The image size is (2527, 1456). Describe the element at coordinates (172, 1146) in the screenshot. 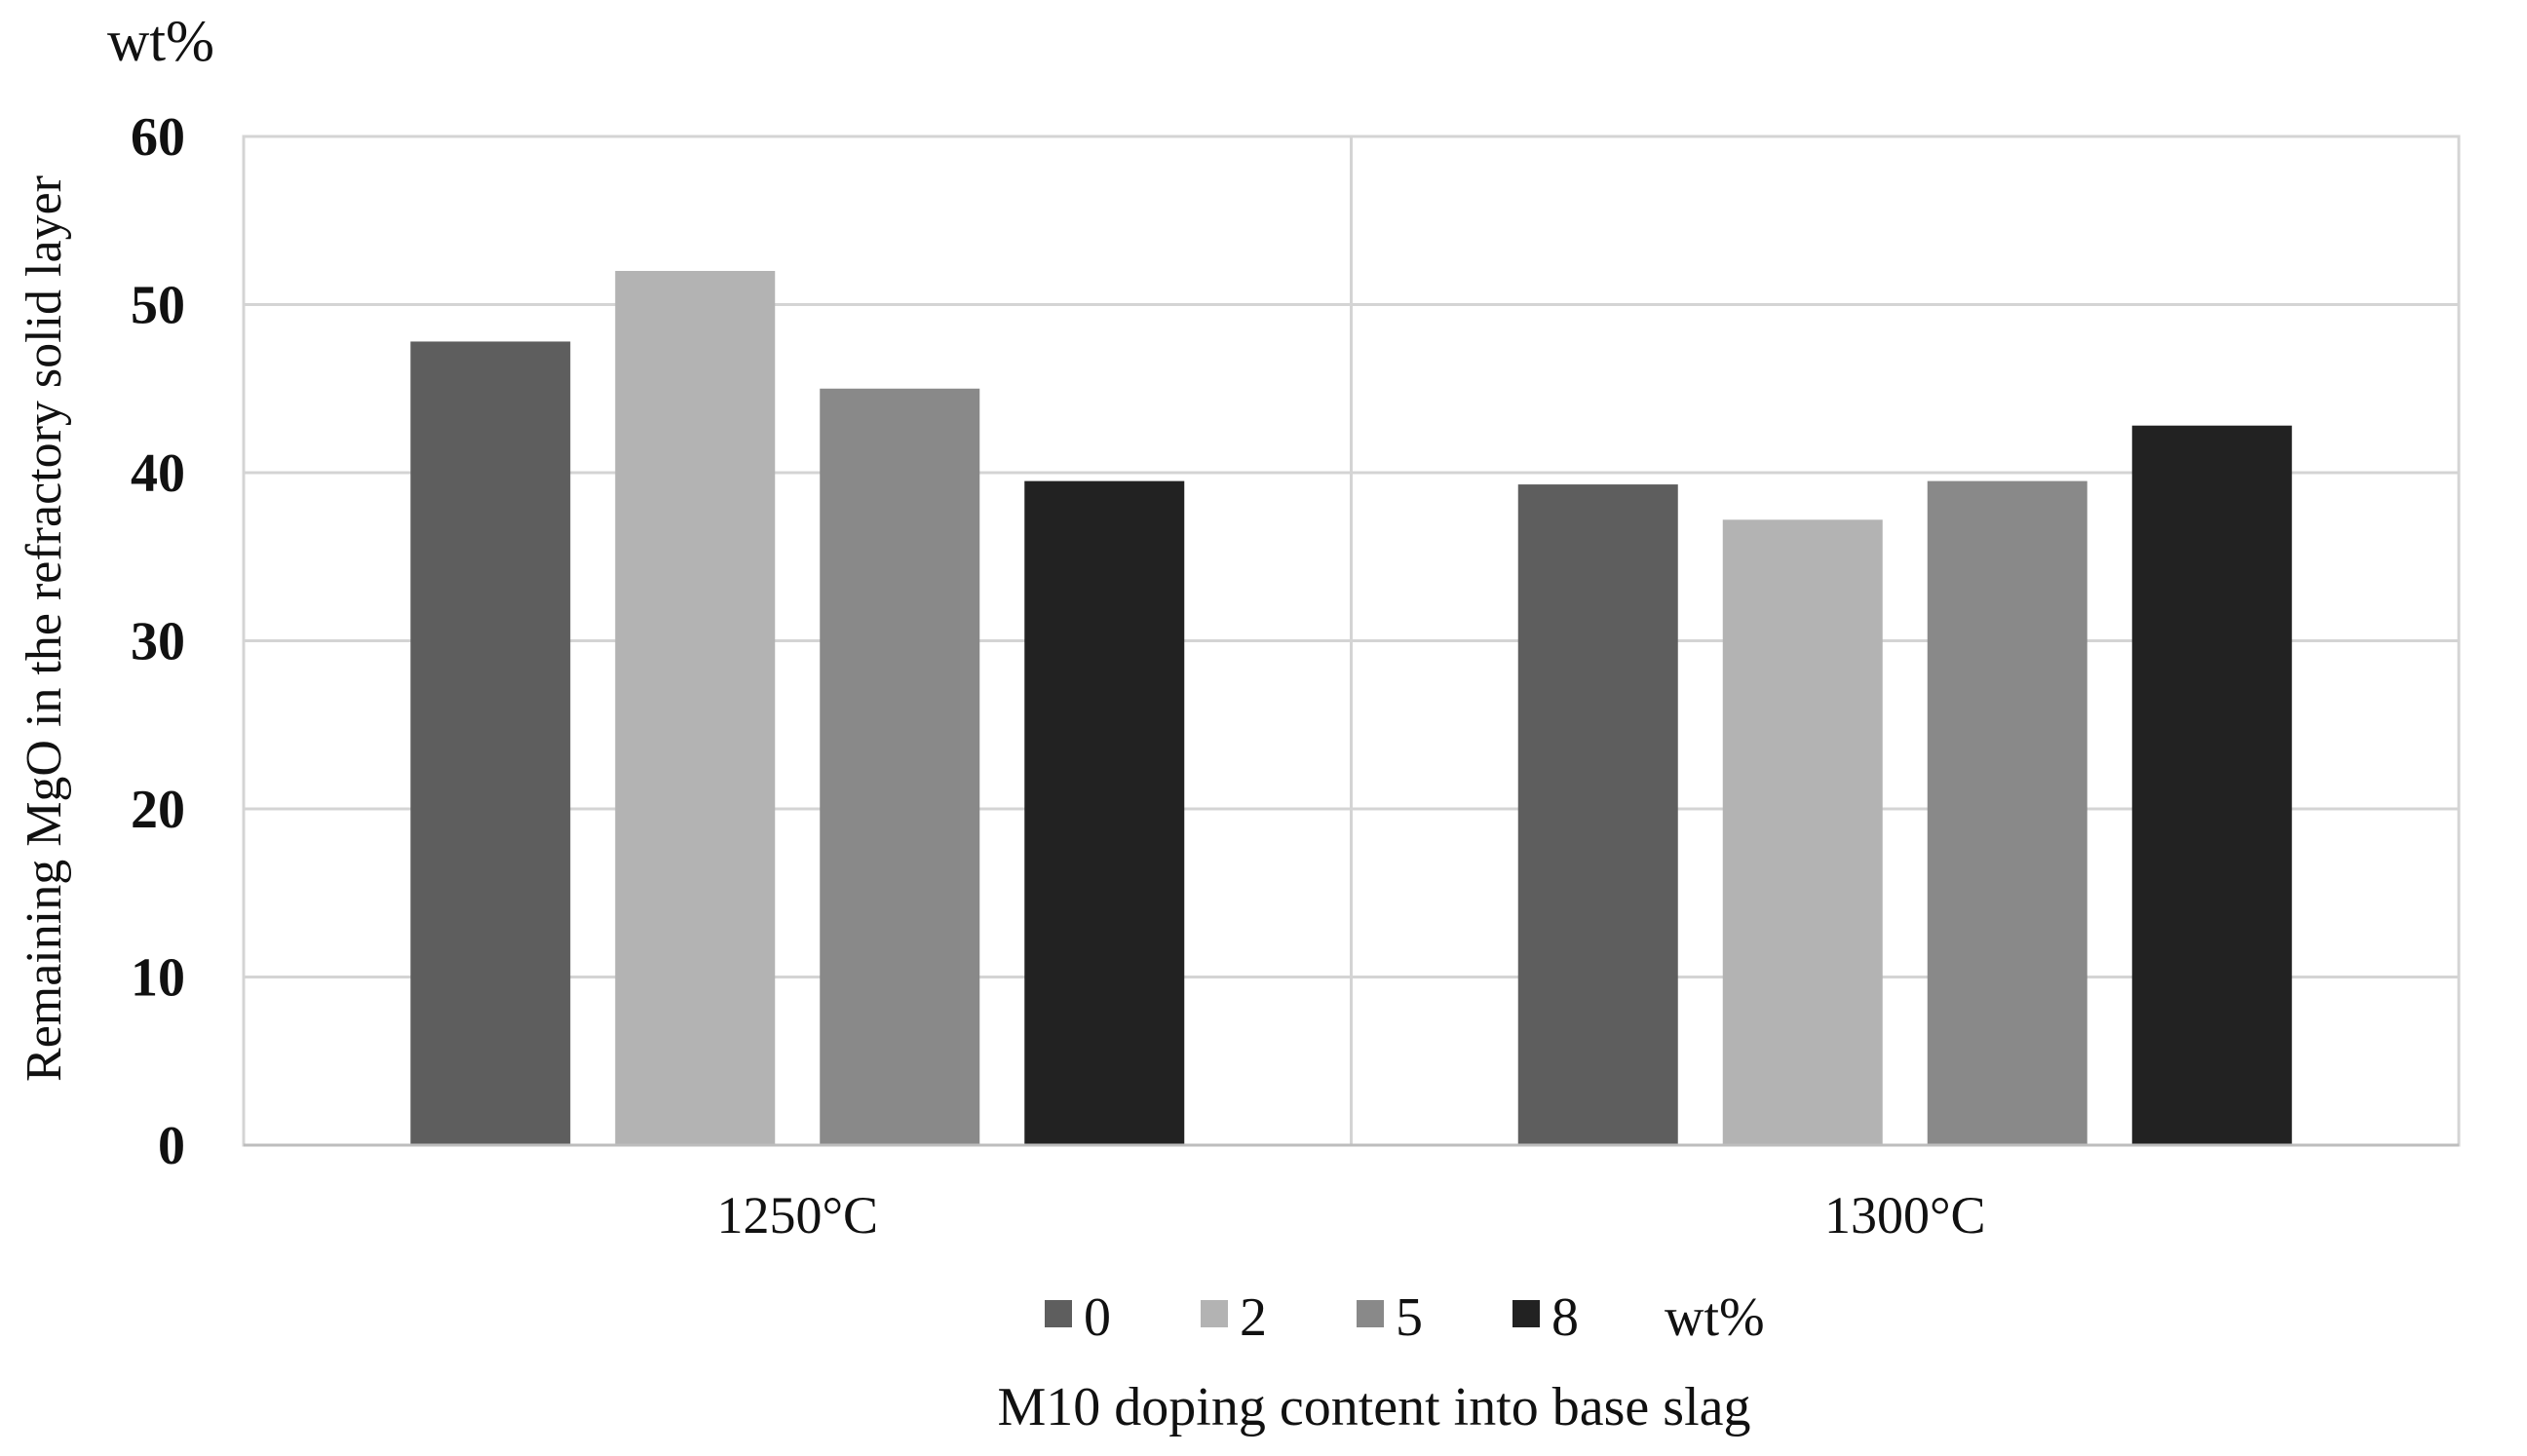

I see `y-tick-label: 0` at that location.